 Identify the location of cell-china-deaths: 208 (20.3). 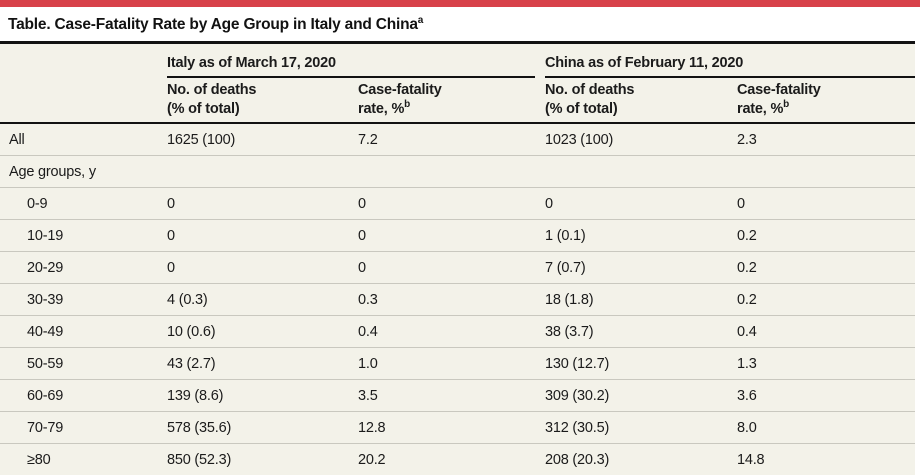
(577, 459).